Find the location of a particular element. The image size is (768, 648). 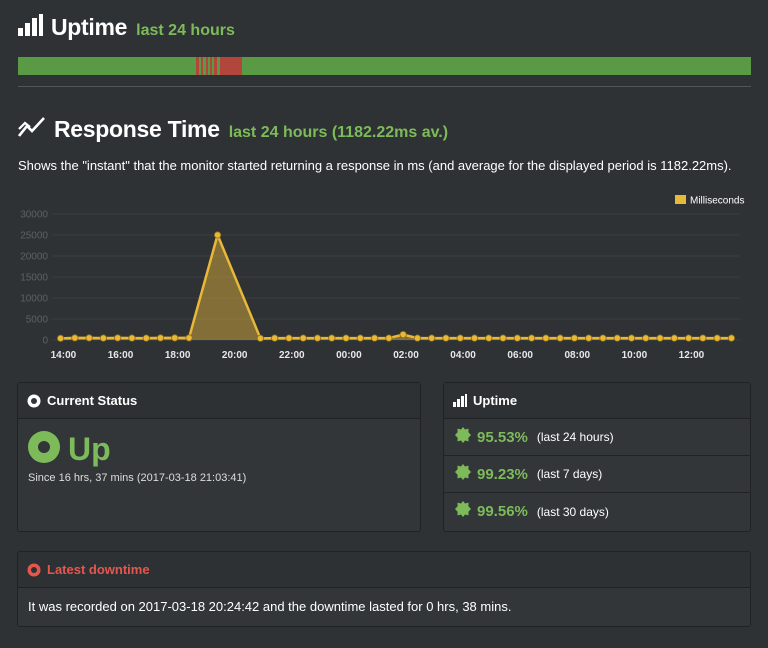

y-tick-label: 10000 is located at coordinates (34, 299).